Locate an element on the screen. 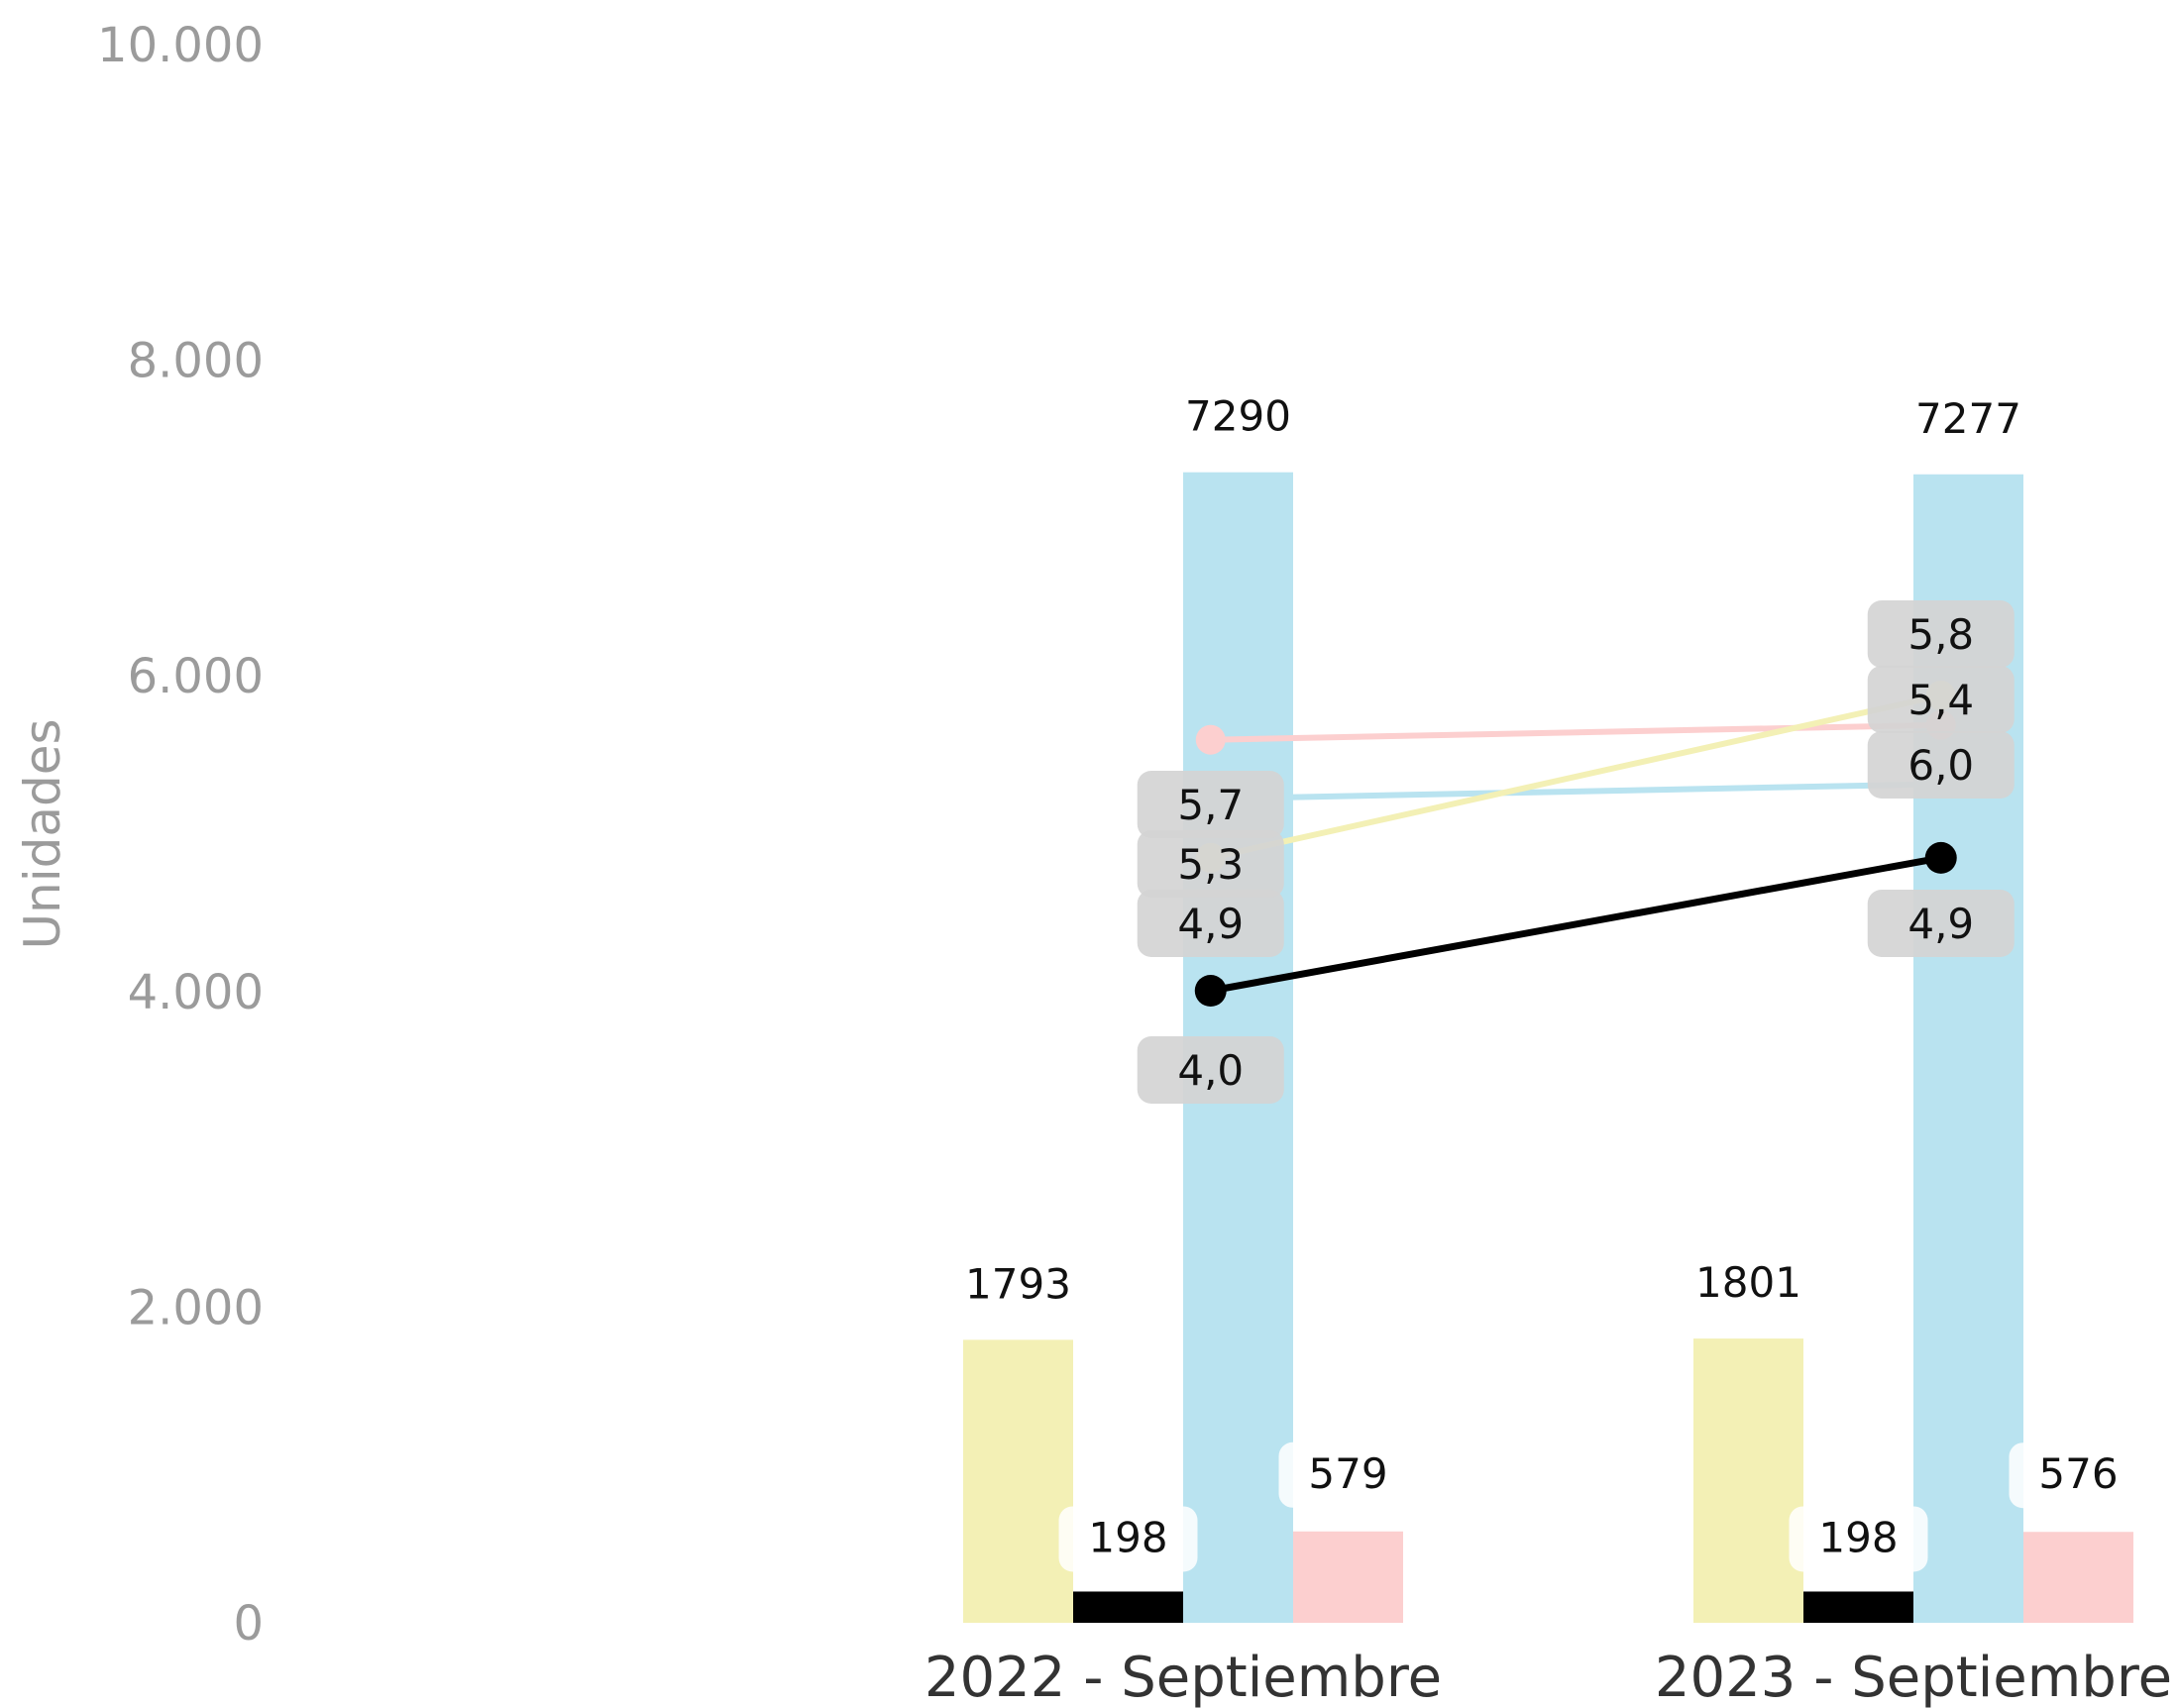 The width and height of the screenshot is (2178, 1708). line-value-label: 4,0 is located at coordinates (1210, 1070).